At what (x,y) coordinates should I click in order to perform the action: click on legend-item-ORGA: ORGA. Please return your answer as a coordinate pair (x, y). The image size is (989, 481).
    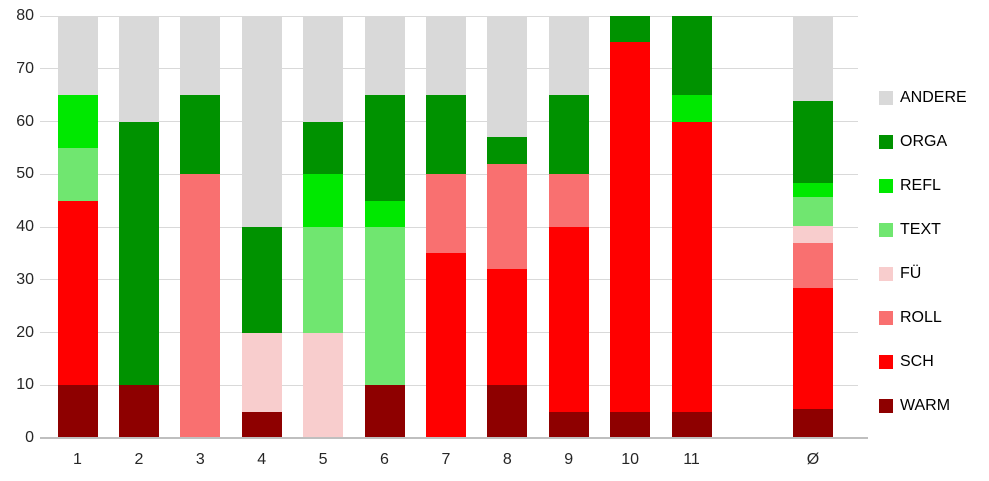
    Looking at the image, I should click on (923, 142).